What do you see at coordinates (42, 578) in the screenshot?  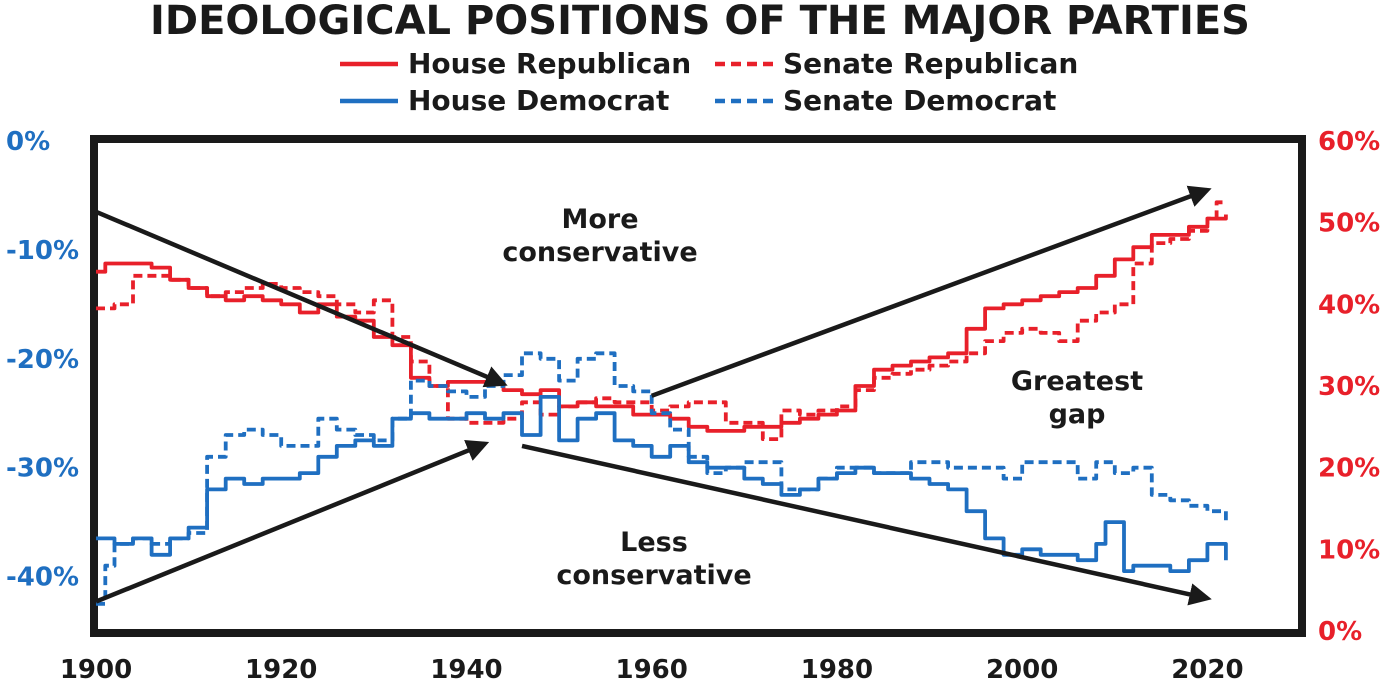 I see `left-tick-label: -40%` at bounding box center [42, 578].